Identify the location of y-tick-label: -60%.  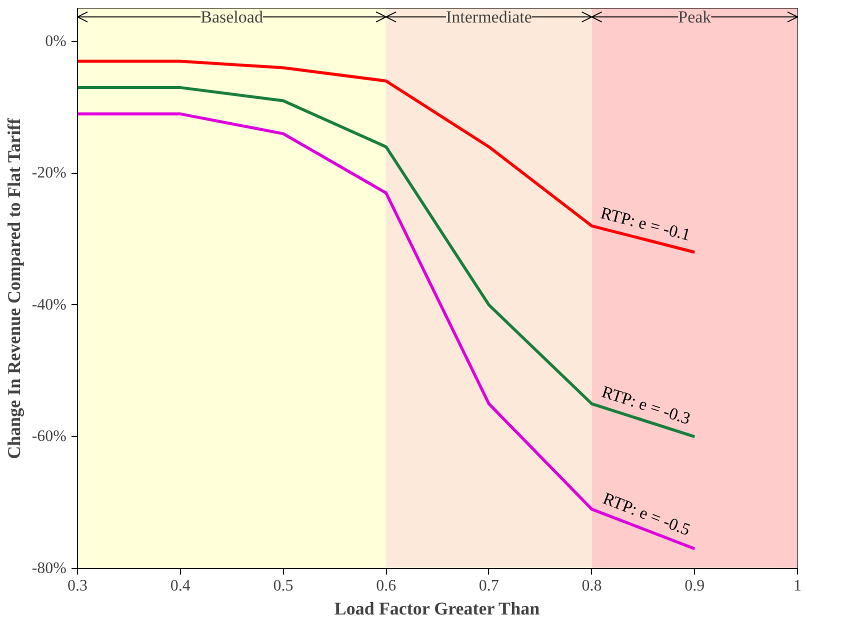
(49, 437).